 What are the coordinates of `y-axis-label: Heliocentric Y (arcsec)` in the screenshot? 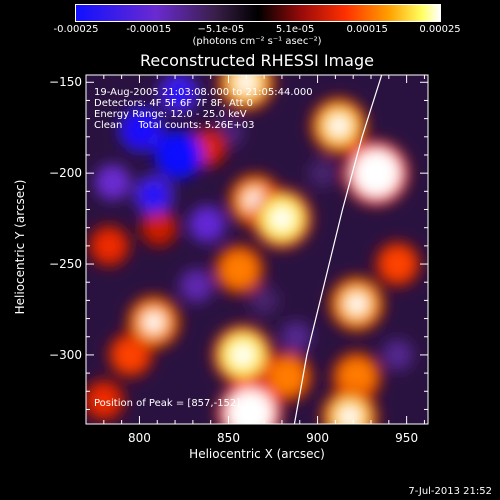 It's located at (20, 247).